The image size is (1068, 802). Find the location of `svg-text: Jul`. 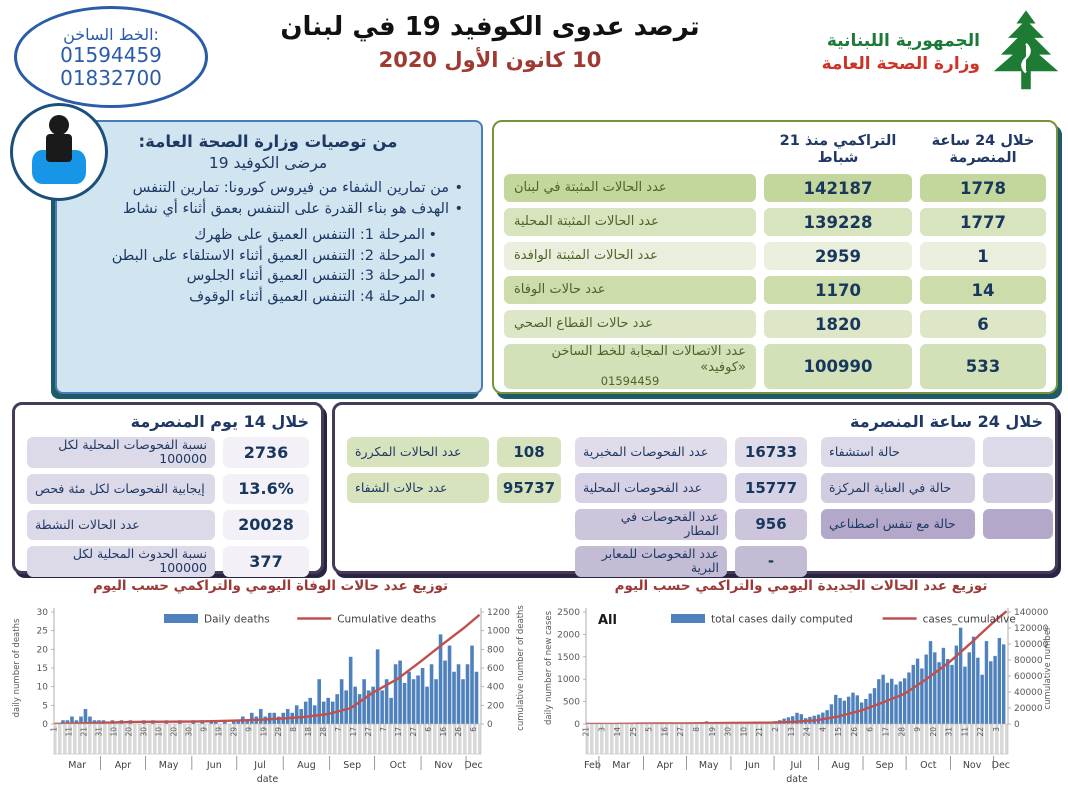

svg-text: Jul is located at coordinates (259, 765).